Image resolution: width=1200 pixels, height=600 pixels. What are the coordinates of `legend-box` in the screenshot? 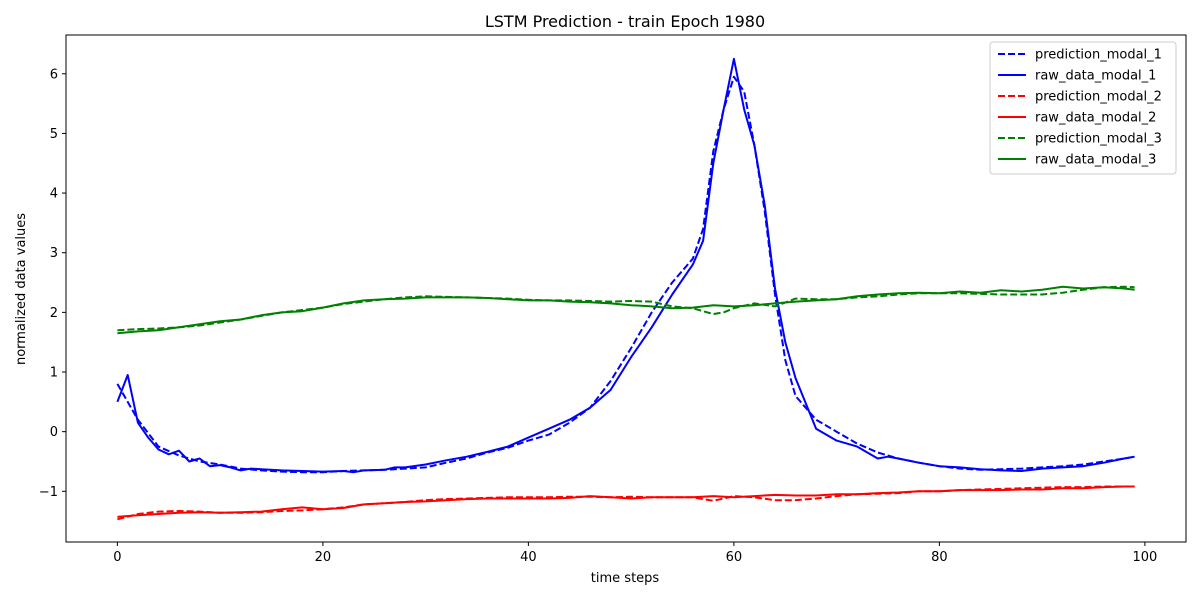 It's located at (1083, 108).